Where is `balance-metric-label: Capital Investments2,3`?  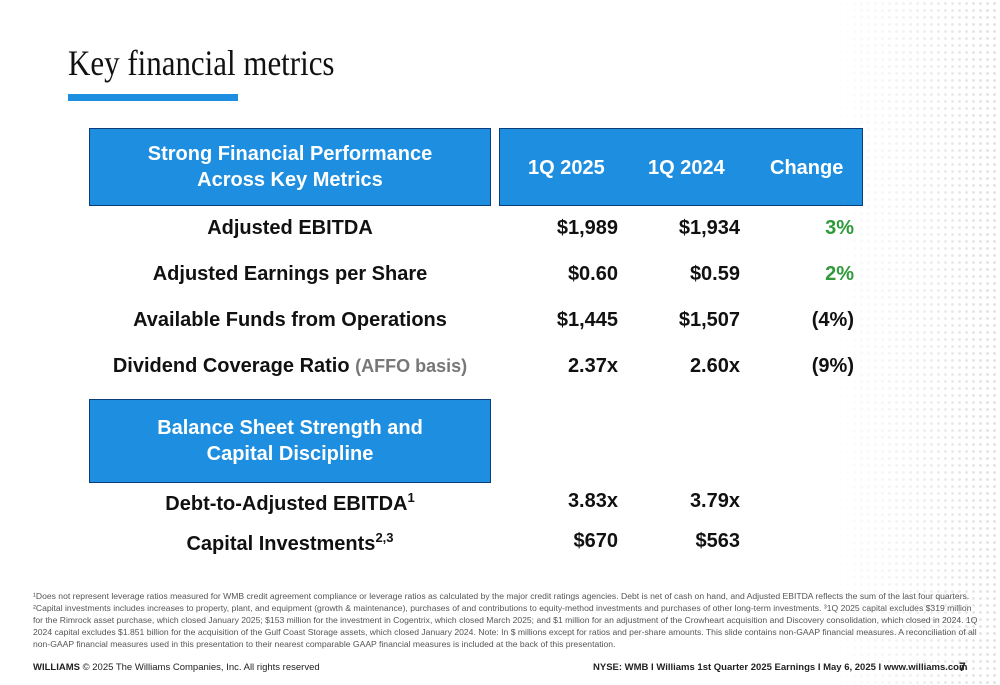 balance-metric-label: Capital Investments2,3 is located at coordinates (290, 542).